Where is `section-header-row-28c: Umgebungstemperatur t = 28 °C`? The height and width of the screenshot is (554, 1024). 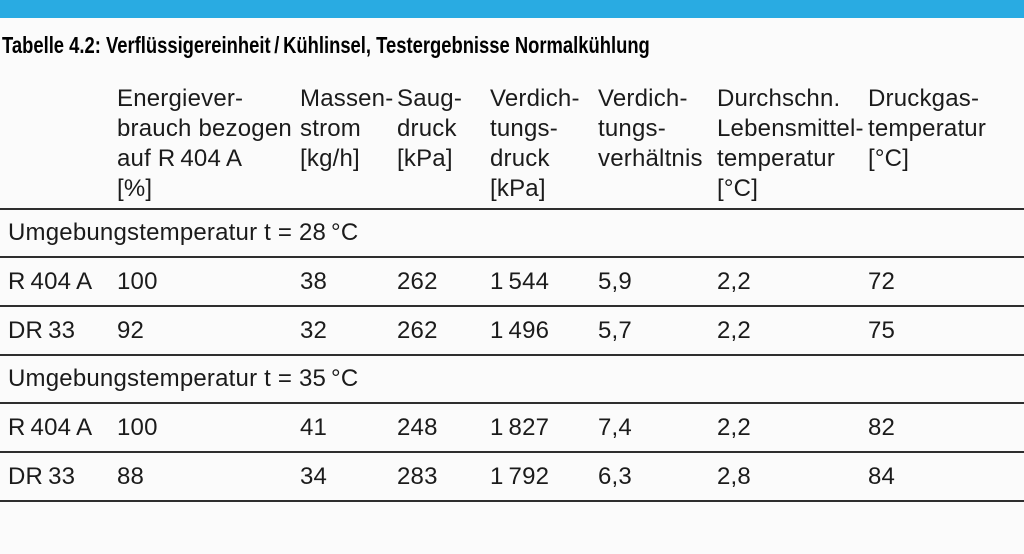 section-header-row-28c: Umgebungstemperatur t = 28 °C is located at coordinates (512, 233).